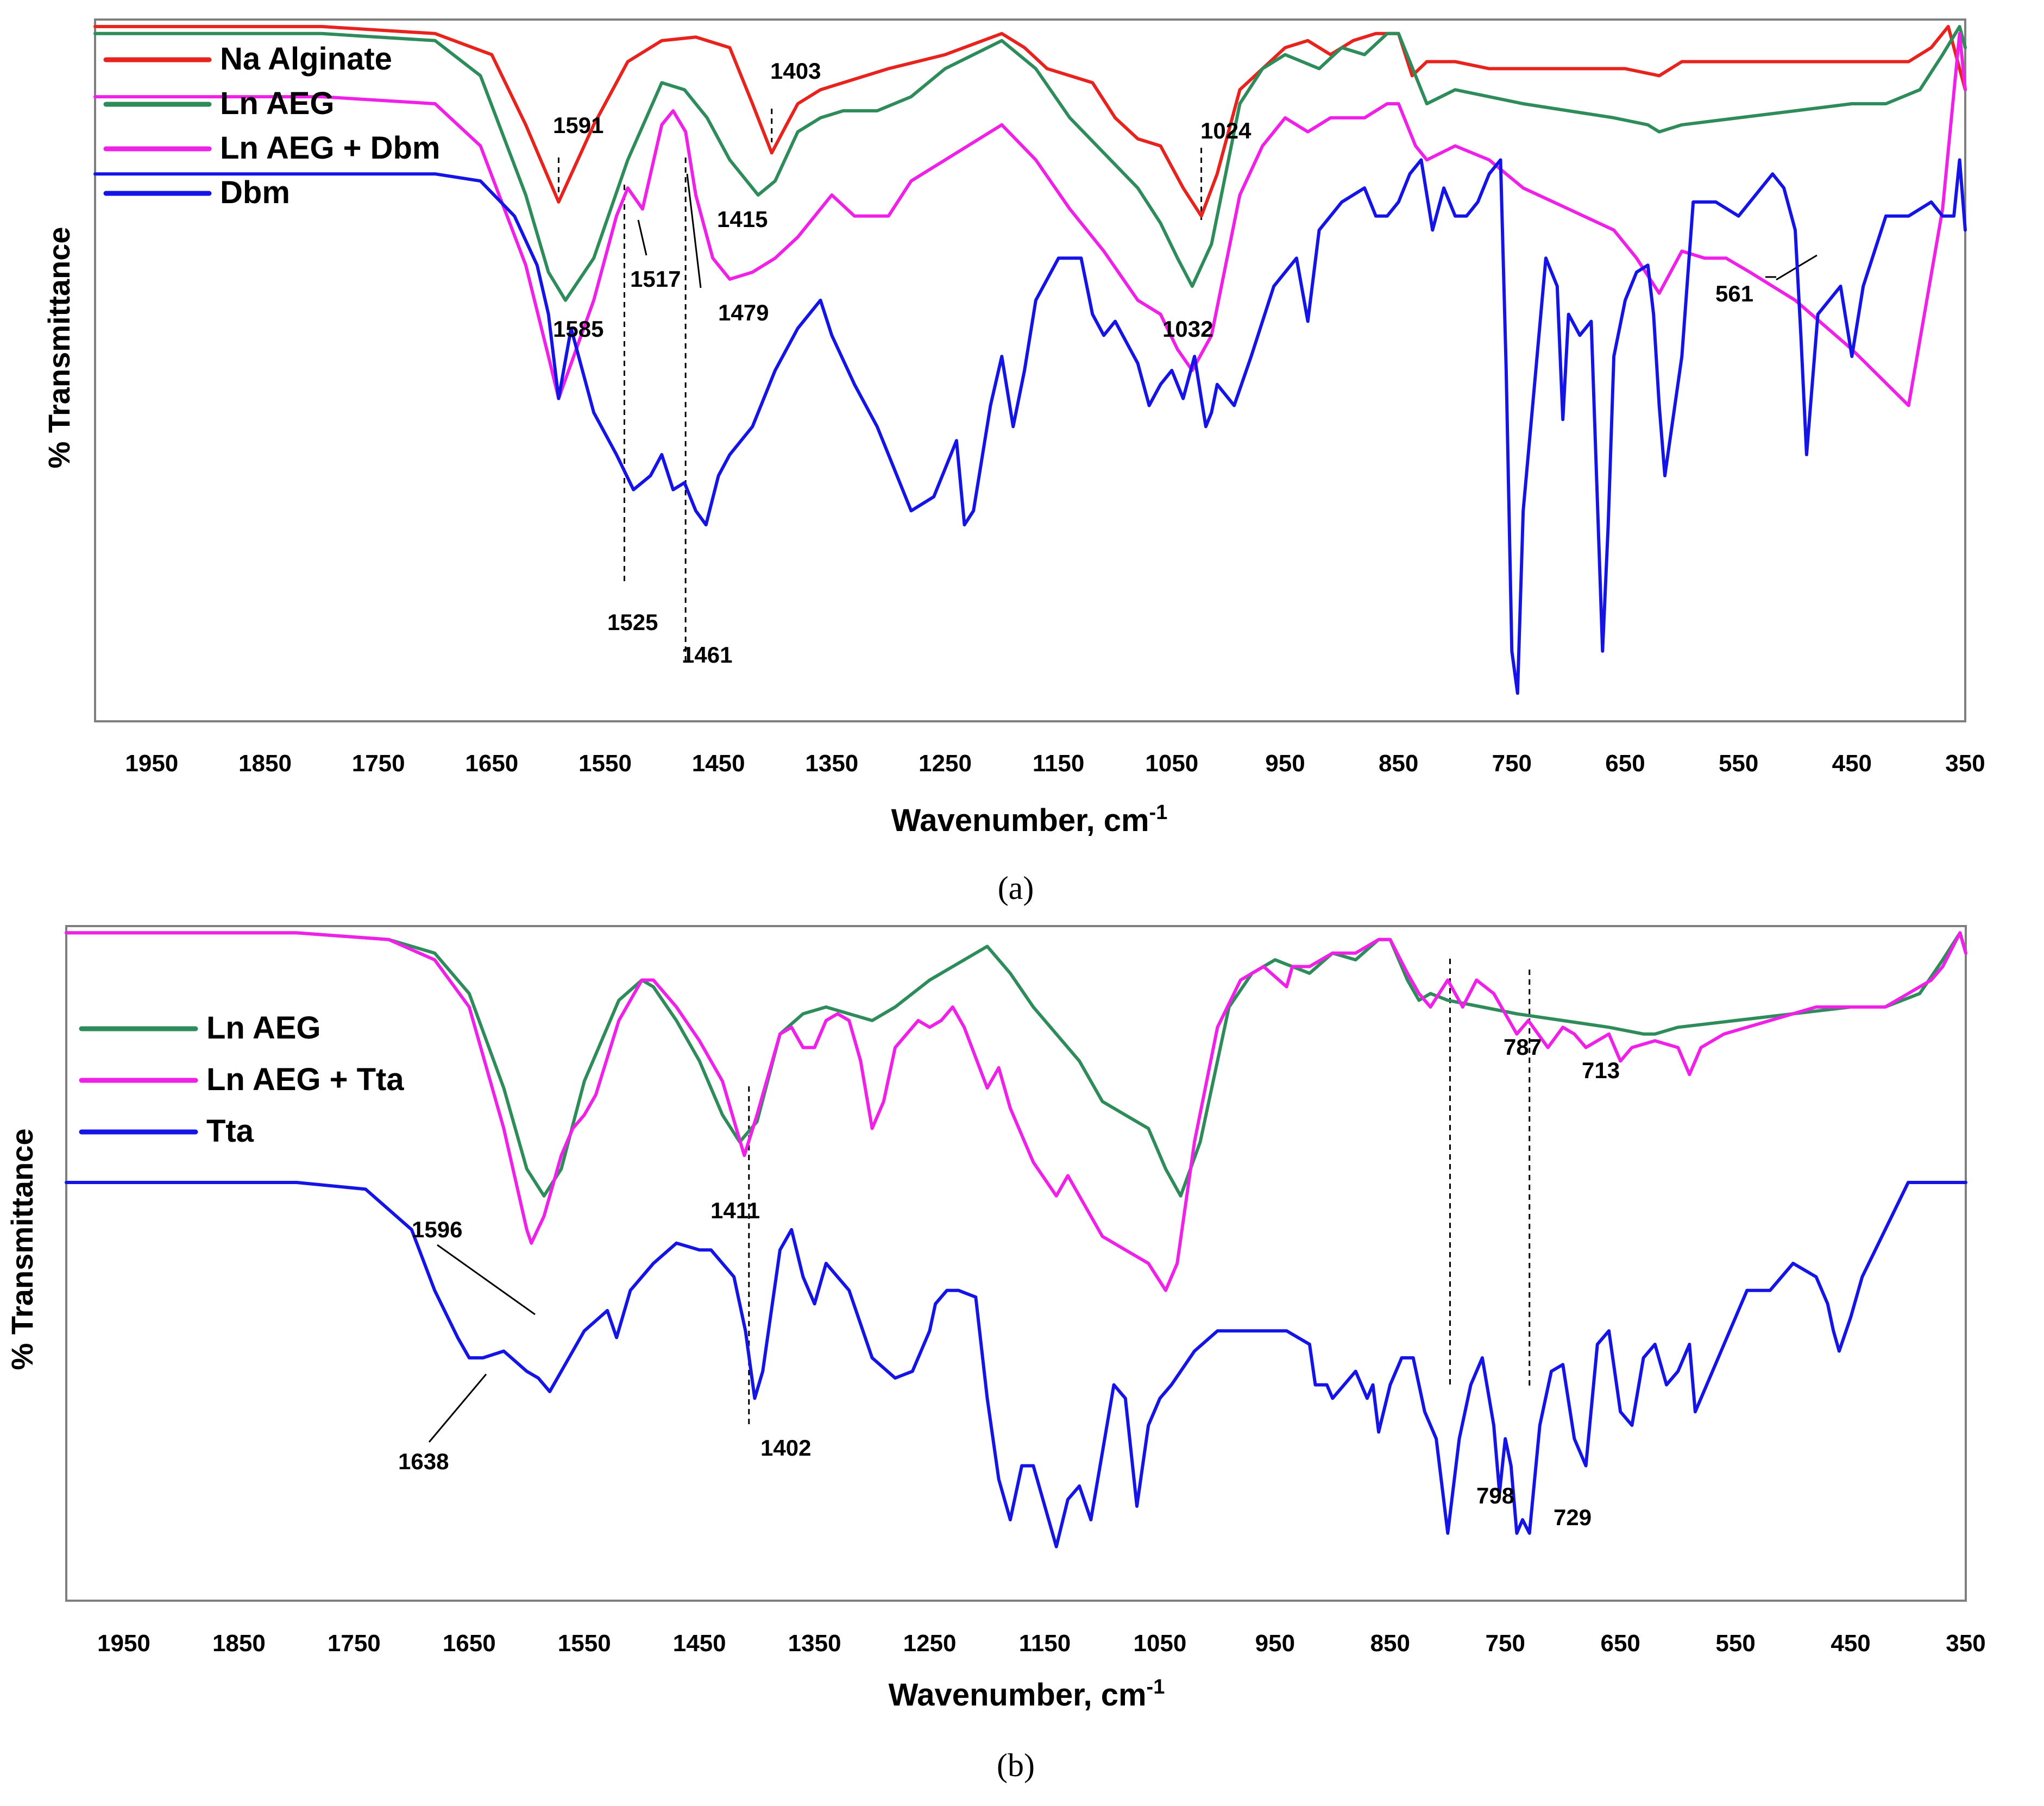 The height and width of the screenshot is (1806, 2044). Describe the element at coordinates (1018, 1695) in the screenshot. I see `x-axis-title-text-b: Wavenumber, cm` at that location.